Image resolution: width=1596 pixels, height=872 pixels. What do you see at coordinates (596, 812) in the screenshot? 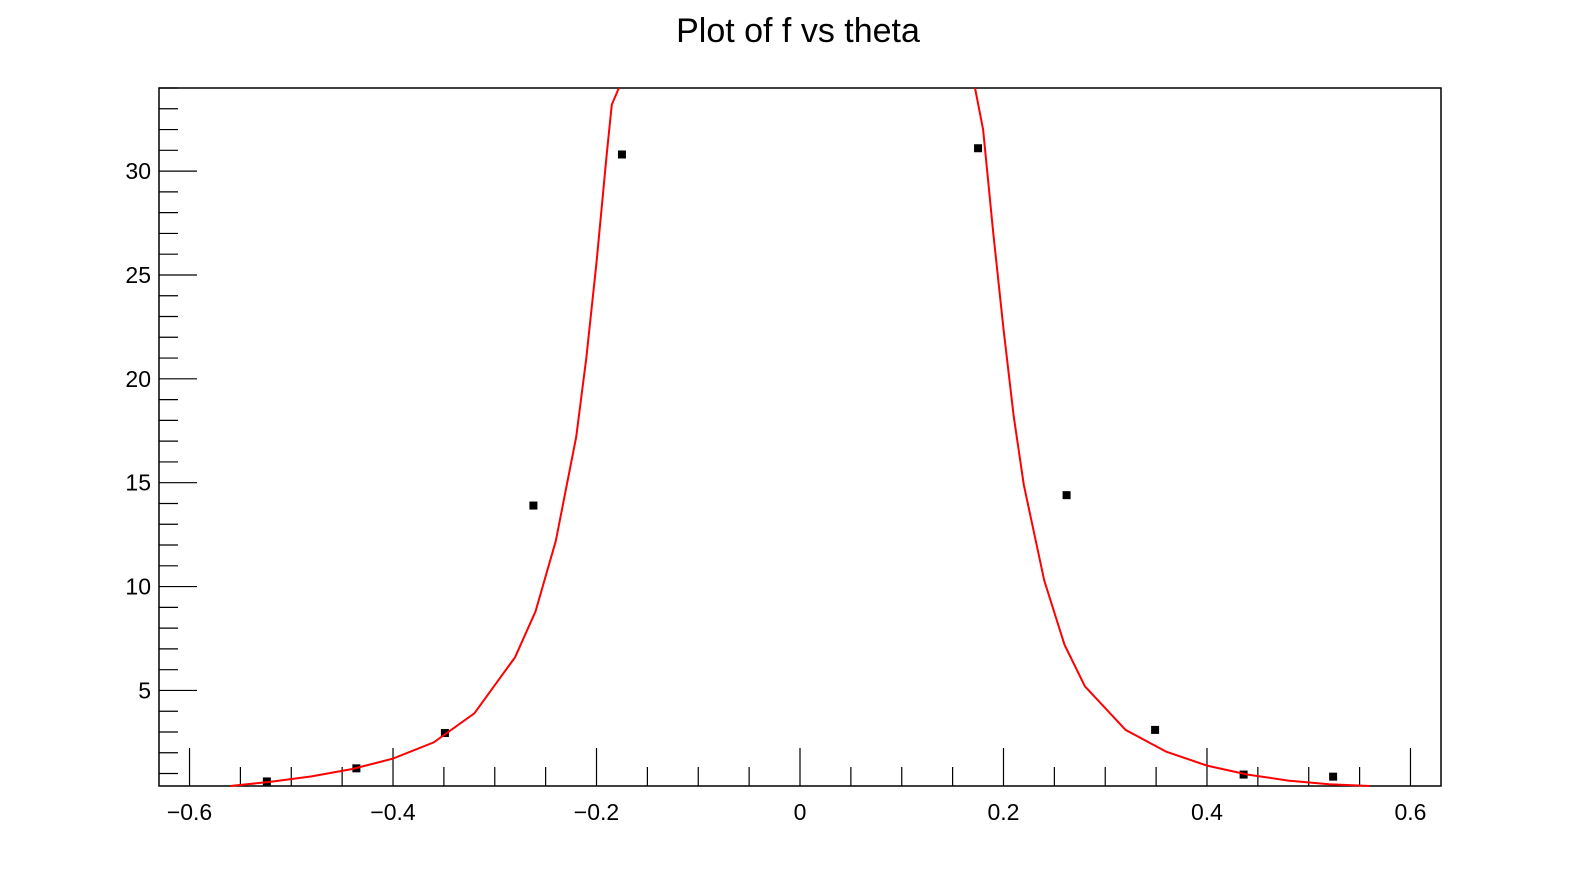
I see `x-tick-label: −0.2` at bounding box center [596, 812].